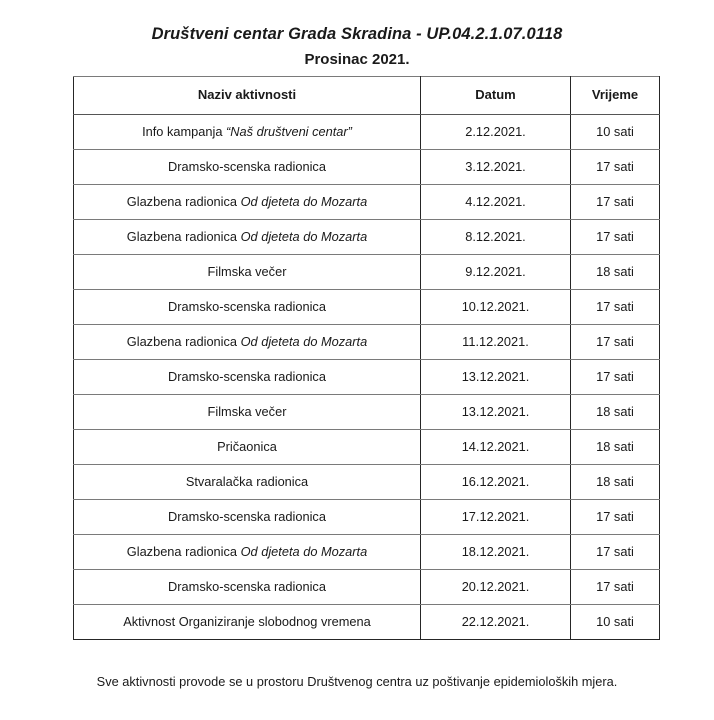 This screenshot has width=714, height=720. I want to click on cell-date: 9.12.2021., so click(495, 272).